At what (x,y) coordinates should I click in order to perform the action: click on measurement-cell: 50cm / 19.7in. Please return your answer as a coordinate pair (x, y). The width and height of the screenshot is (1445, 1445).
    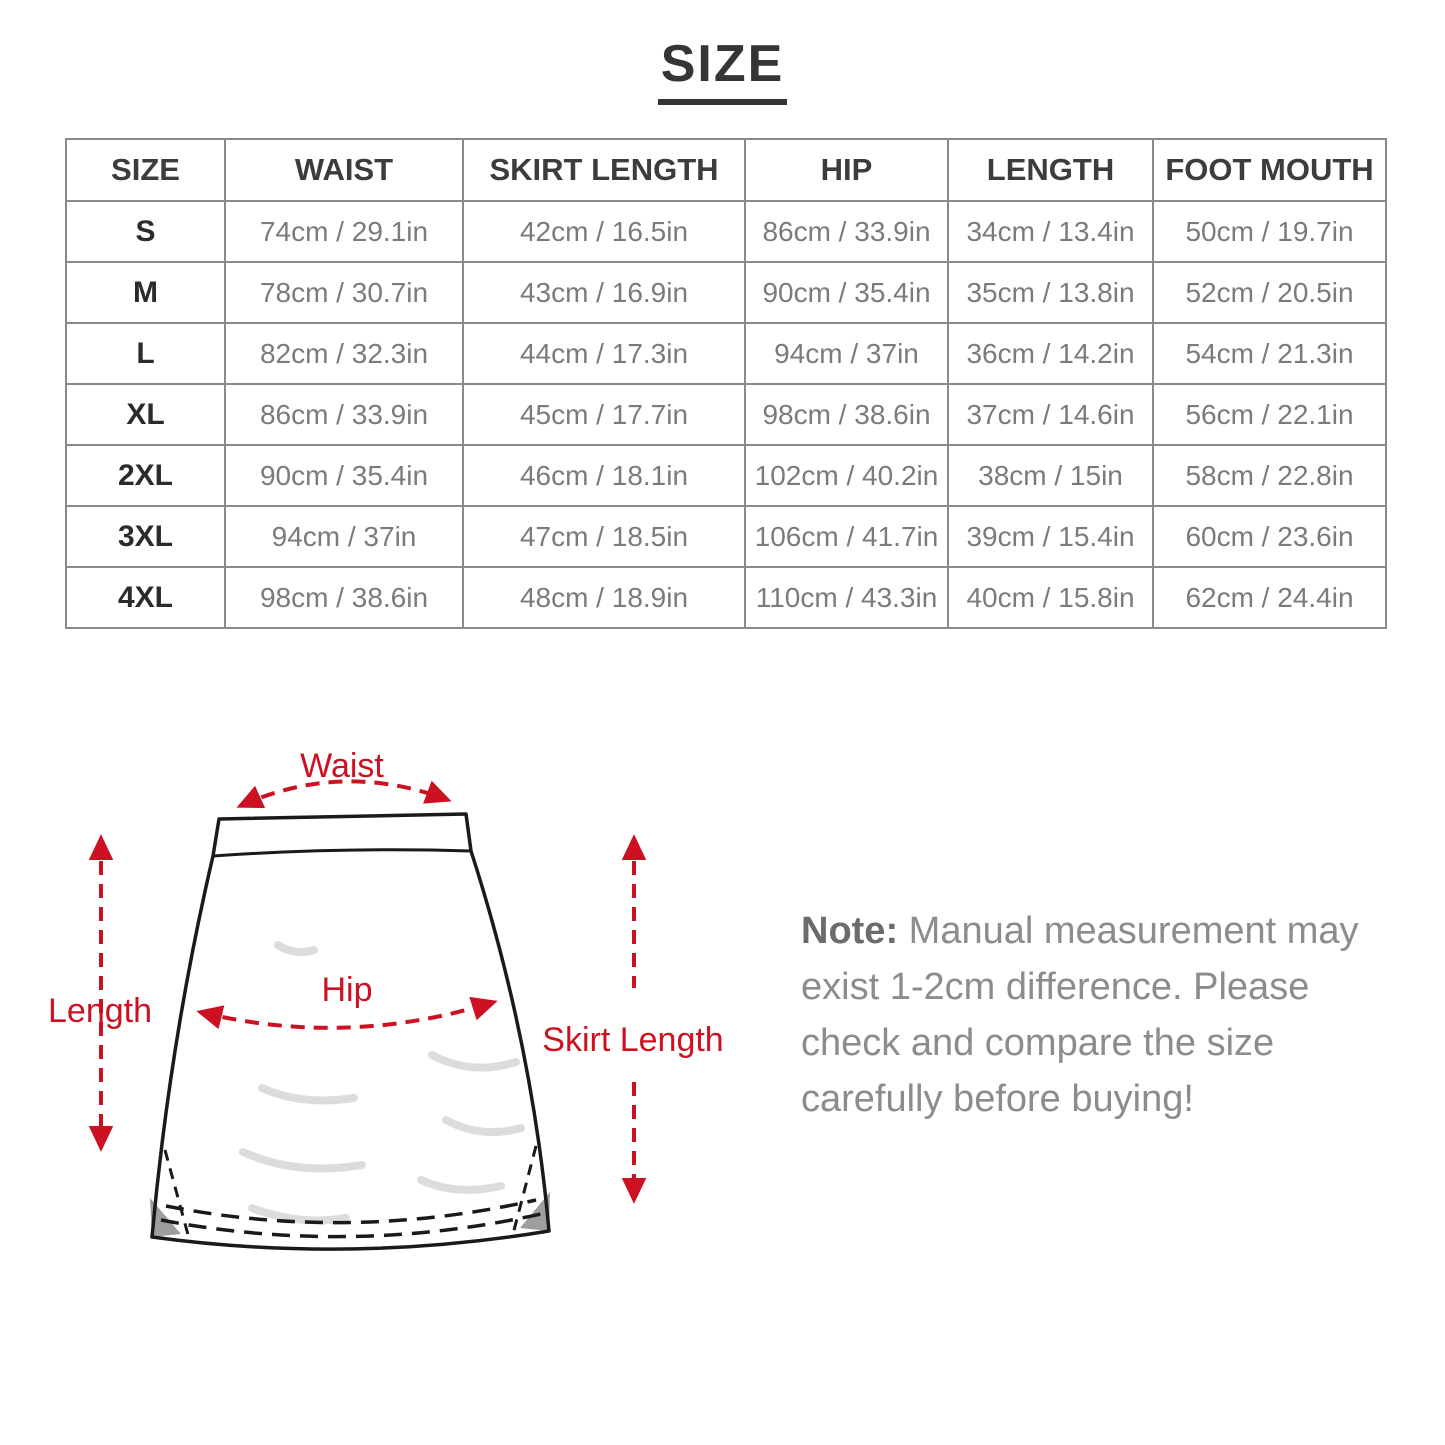
    Looking at the image, I should click on (1269, 231).